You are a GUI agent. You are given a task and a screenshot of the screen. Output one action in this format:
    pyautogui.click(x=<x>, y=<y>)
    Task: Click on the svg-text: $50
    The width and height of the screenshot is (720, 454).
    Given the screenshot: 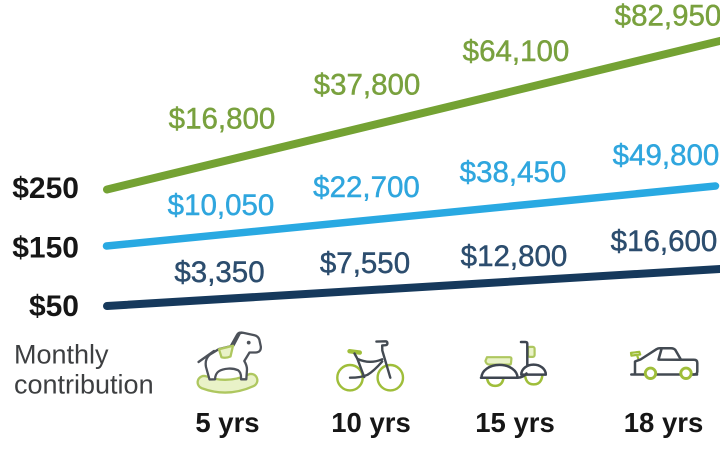 What is the action you would take?
    pyautogui.click(x=54, y=306)
    